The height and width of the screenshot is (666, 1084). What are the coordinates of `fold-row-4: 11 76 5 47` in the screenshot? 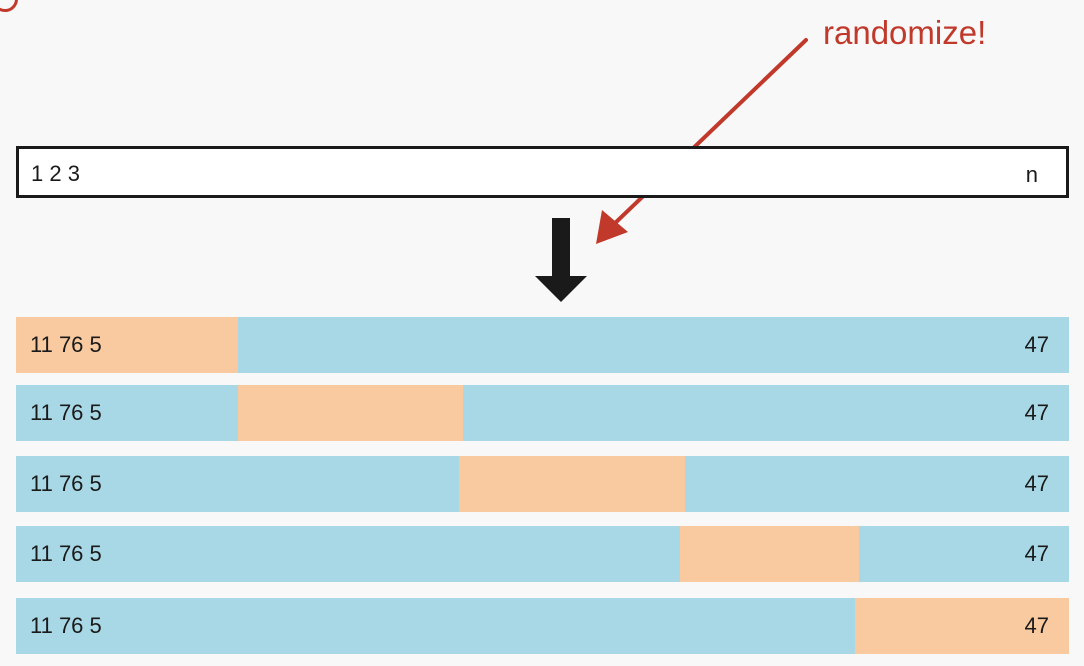 It's located at (542, 554).